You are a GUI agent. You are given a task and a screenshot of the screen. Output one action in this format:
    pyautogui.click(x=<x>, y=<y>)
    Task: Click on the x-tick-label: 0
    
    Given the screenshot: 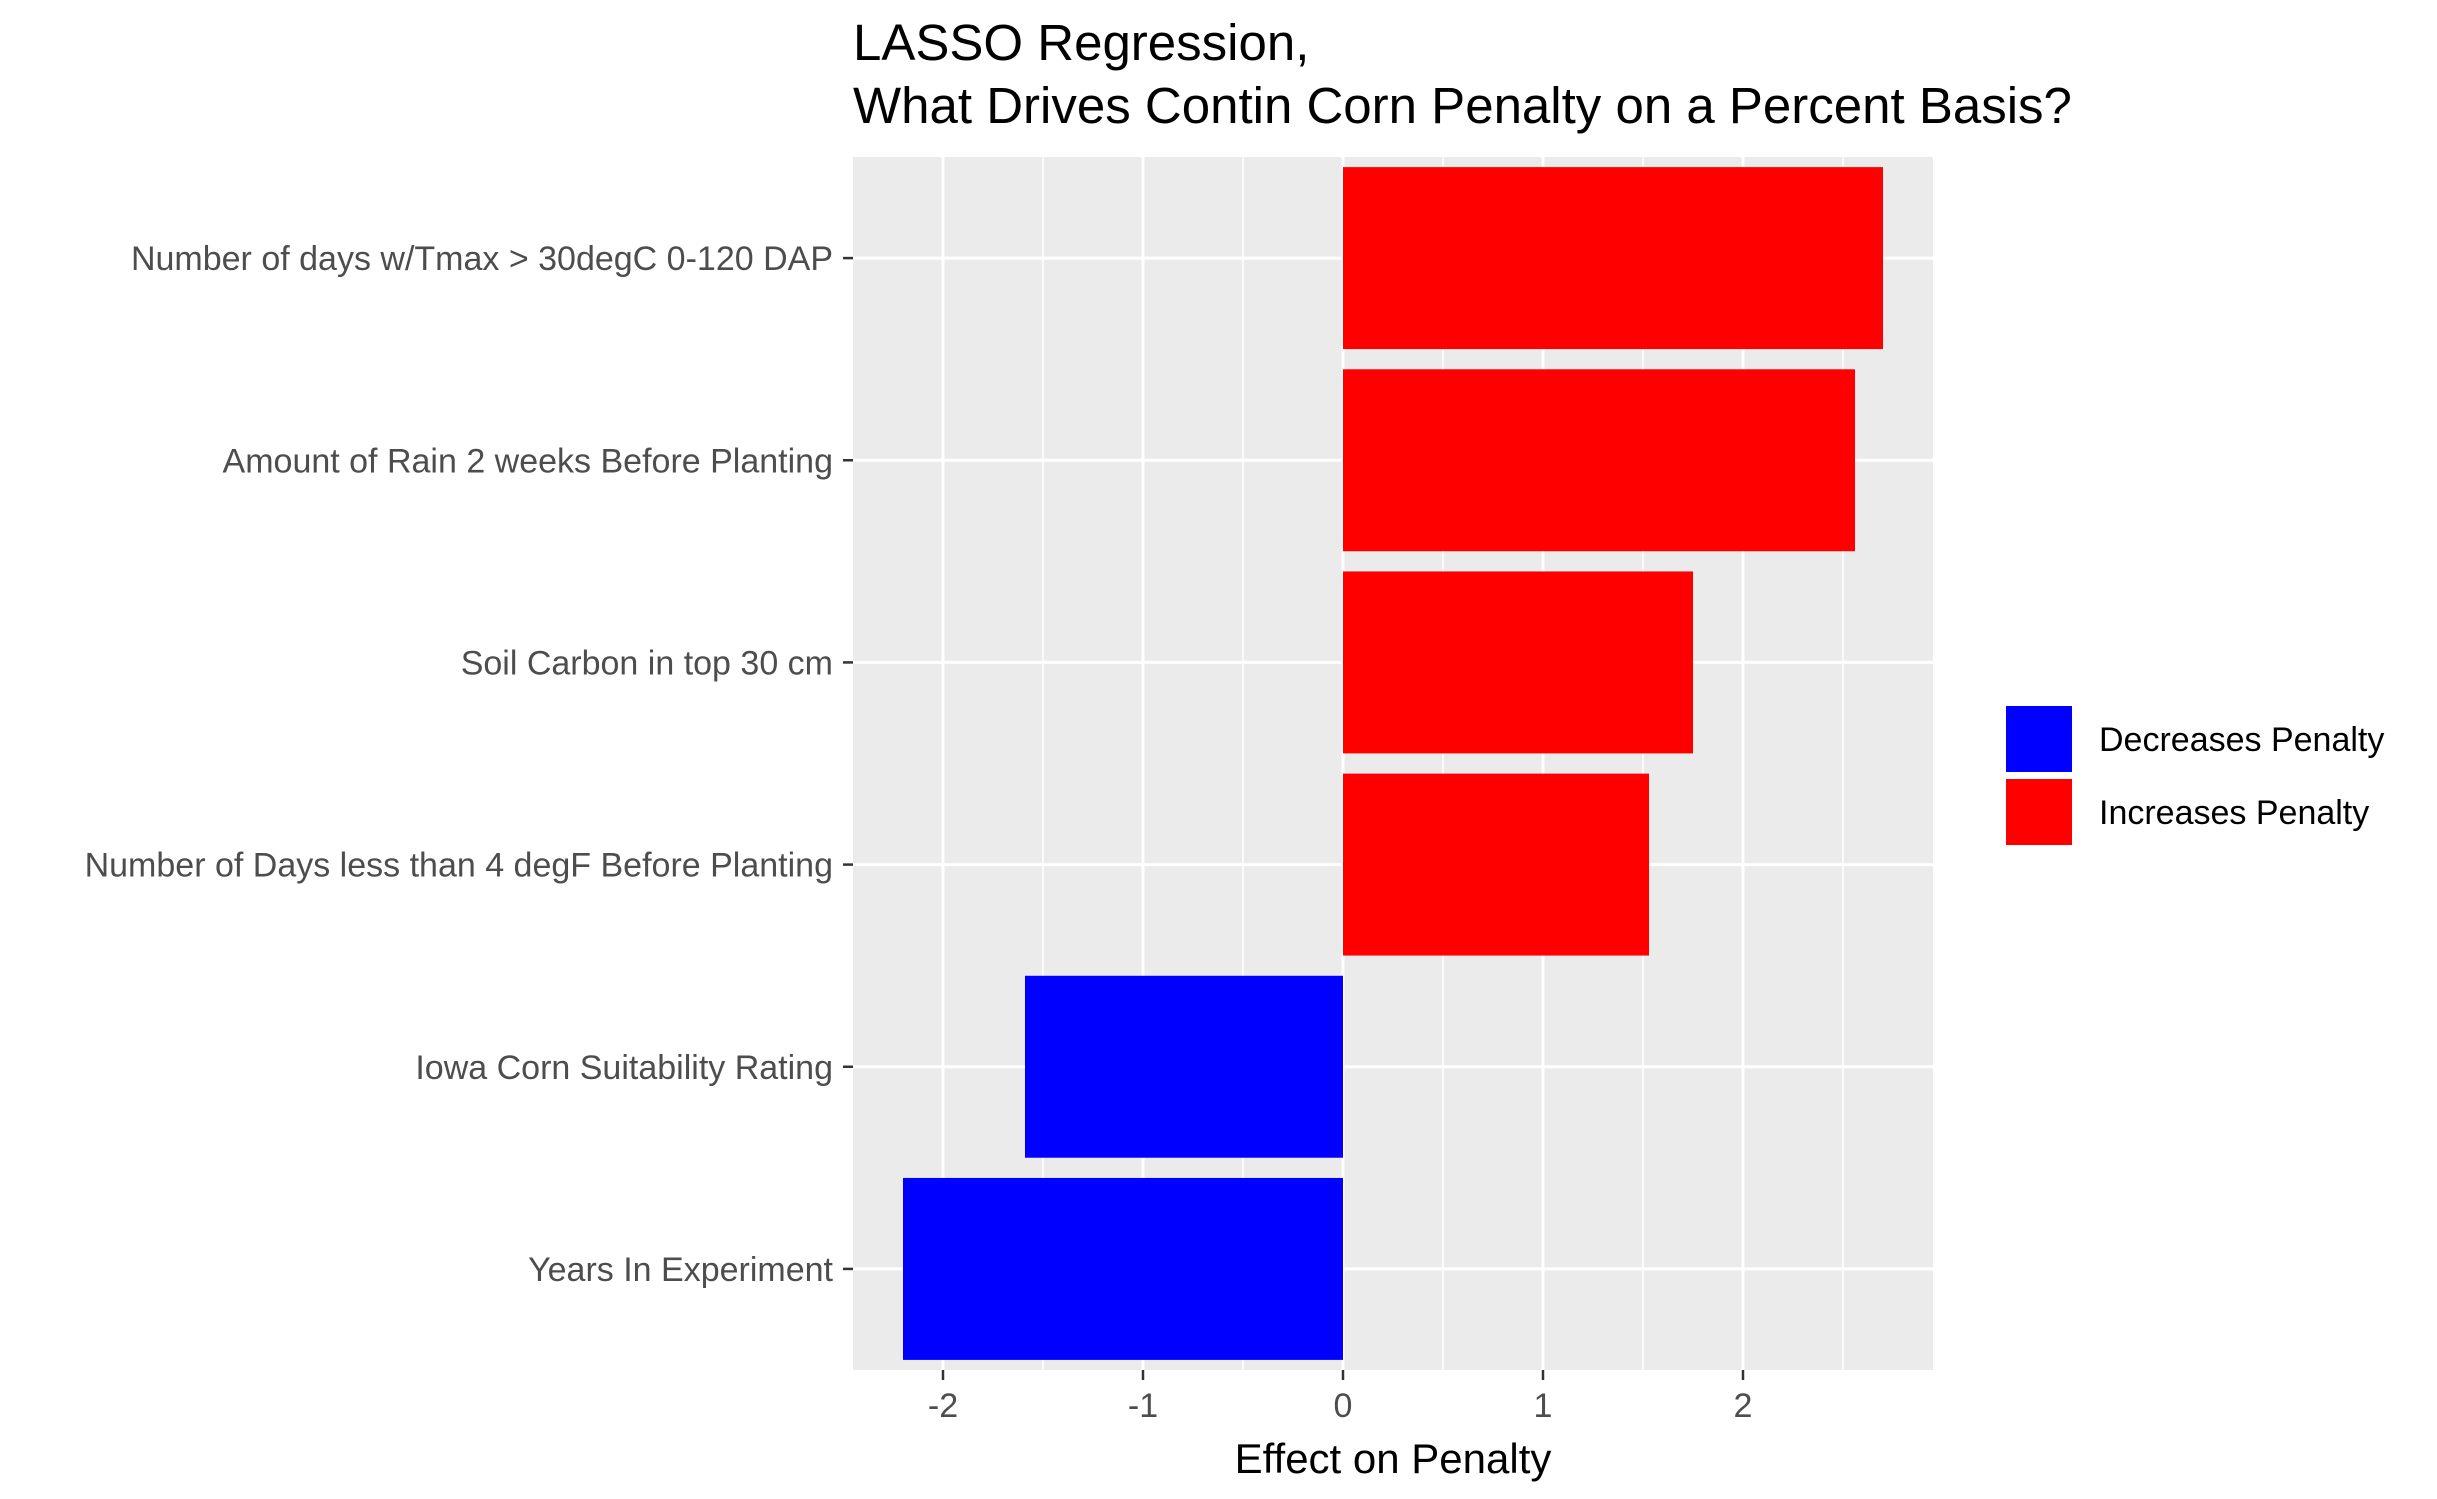 What is the action you would take?
    pyautogui.click(x=1343, y=1406)
    